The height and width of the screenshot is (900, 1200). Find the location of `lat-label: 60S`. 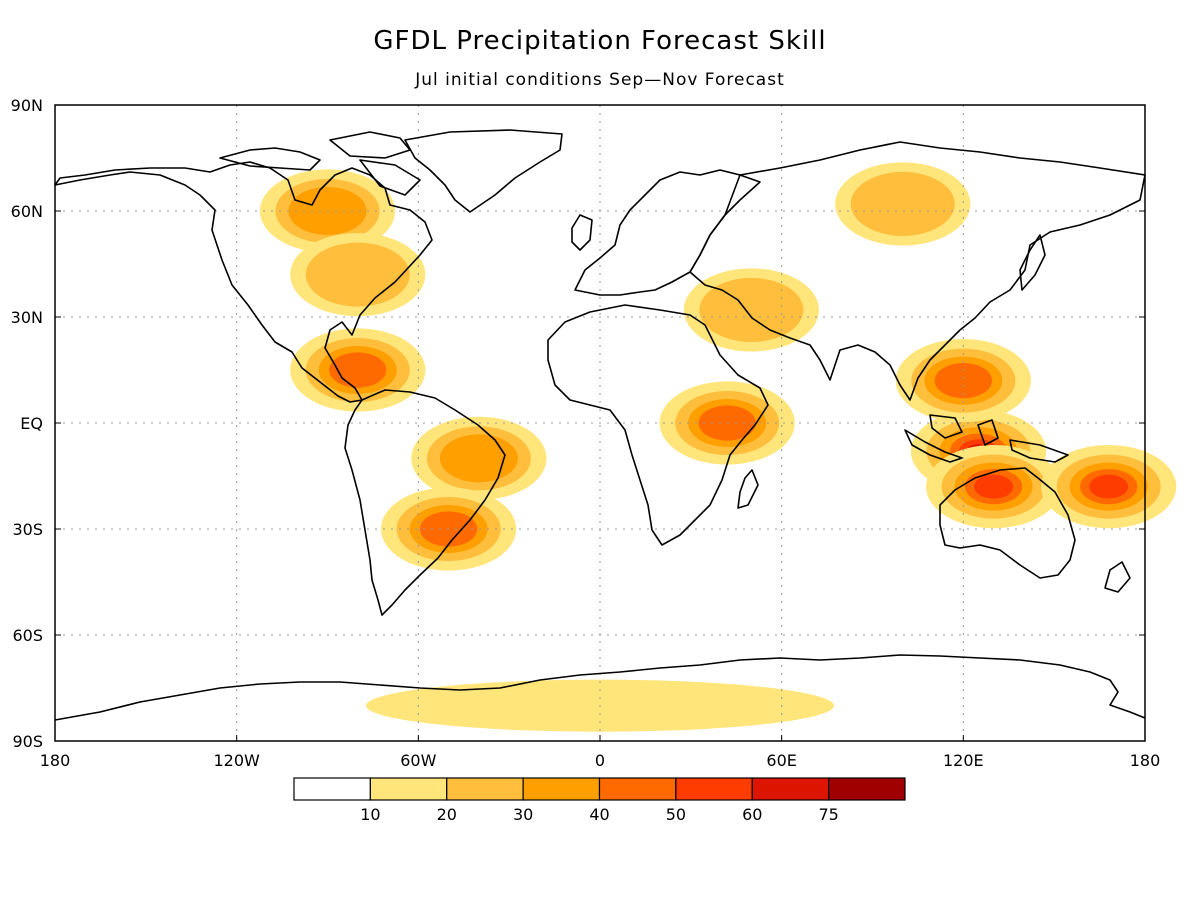

lat-label: 60S is located at coordinates (27, 635).